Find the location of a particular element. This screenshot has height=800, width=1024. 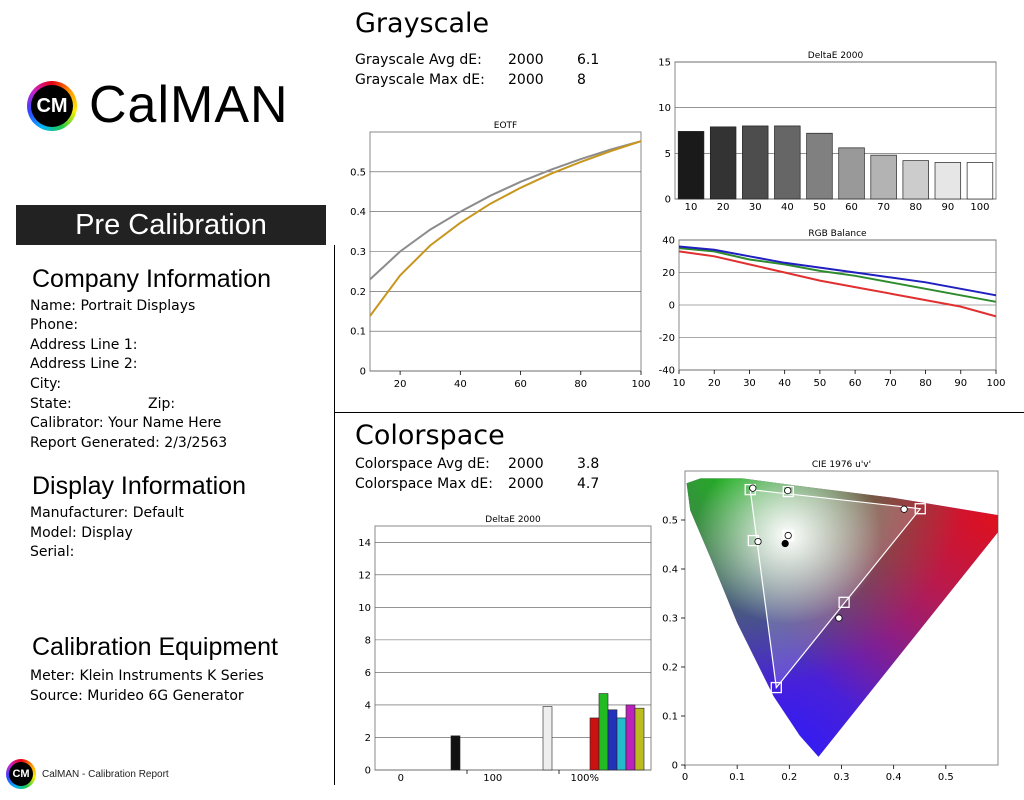

company-phone: Phone: is located at coordinates (54, 325).